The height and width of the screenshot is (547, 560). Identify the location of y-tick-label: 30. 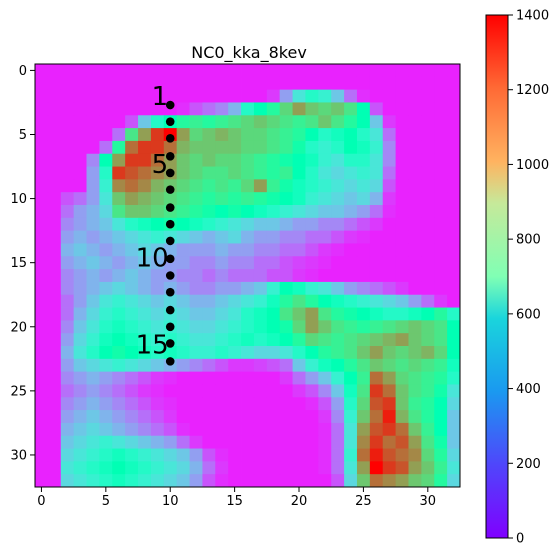
(18, 455).